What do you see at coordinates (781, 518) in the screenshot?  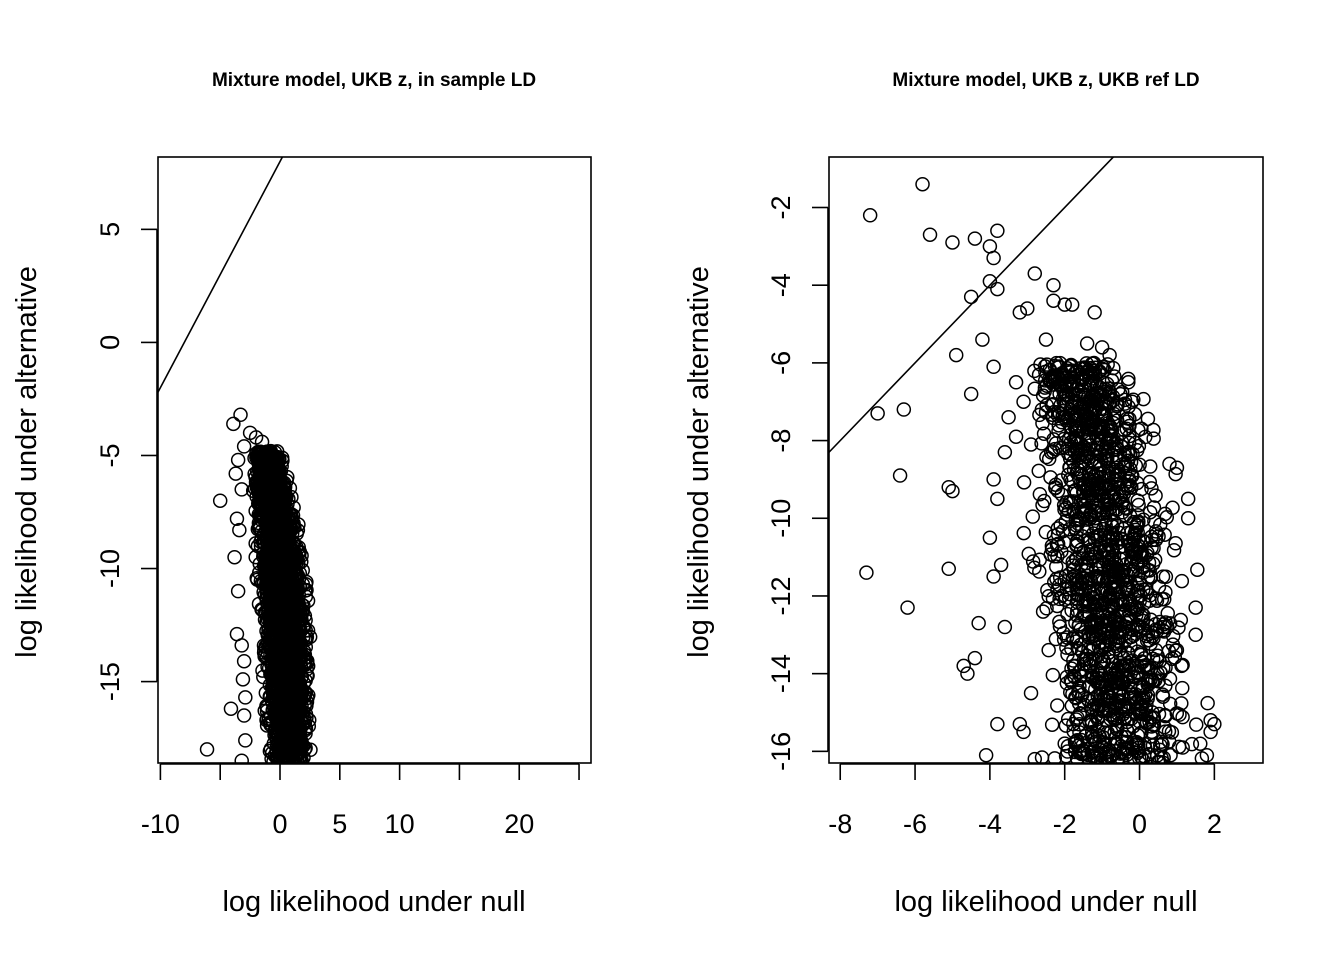 I see `y-tick-label: -10` at bounding box center [781, 518].